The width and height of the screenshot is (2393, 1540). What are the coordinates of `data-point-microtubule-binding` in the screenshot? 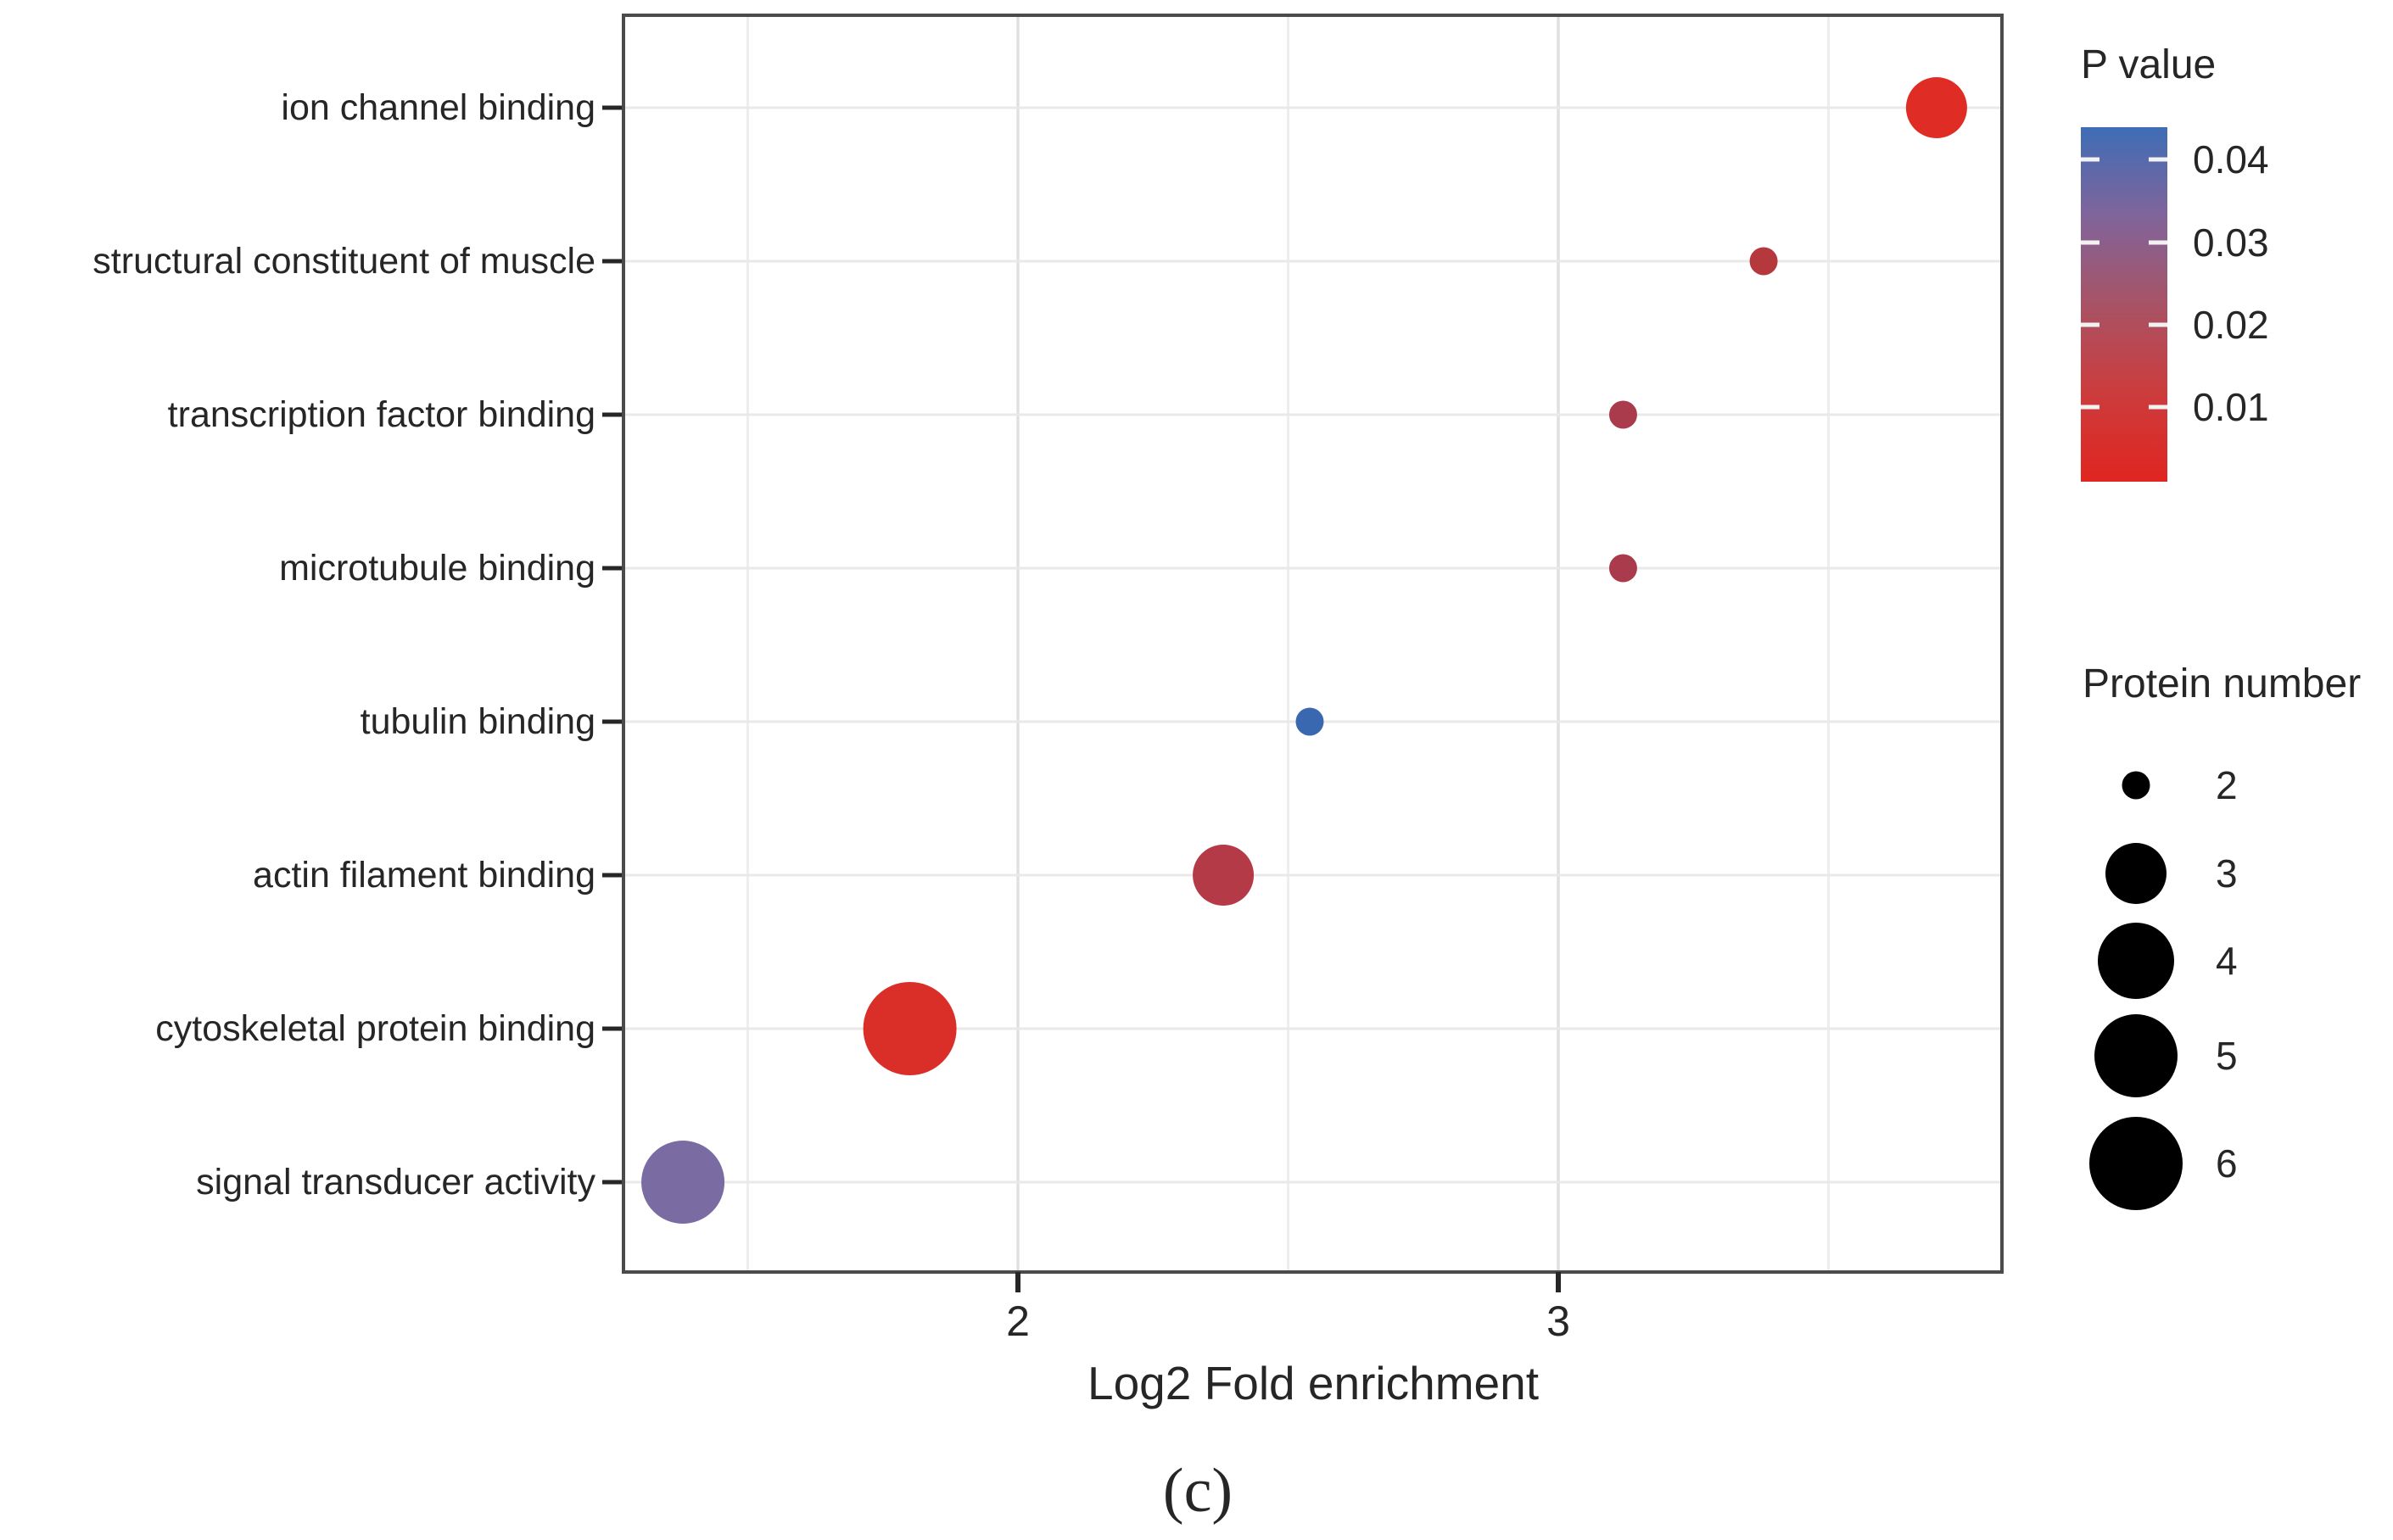 It's located at (1622, 568).